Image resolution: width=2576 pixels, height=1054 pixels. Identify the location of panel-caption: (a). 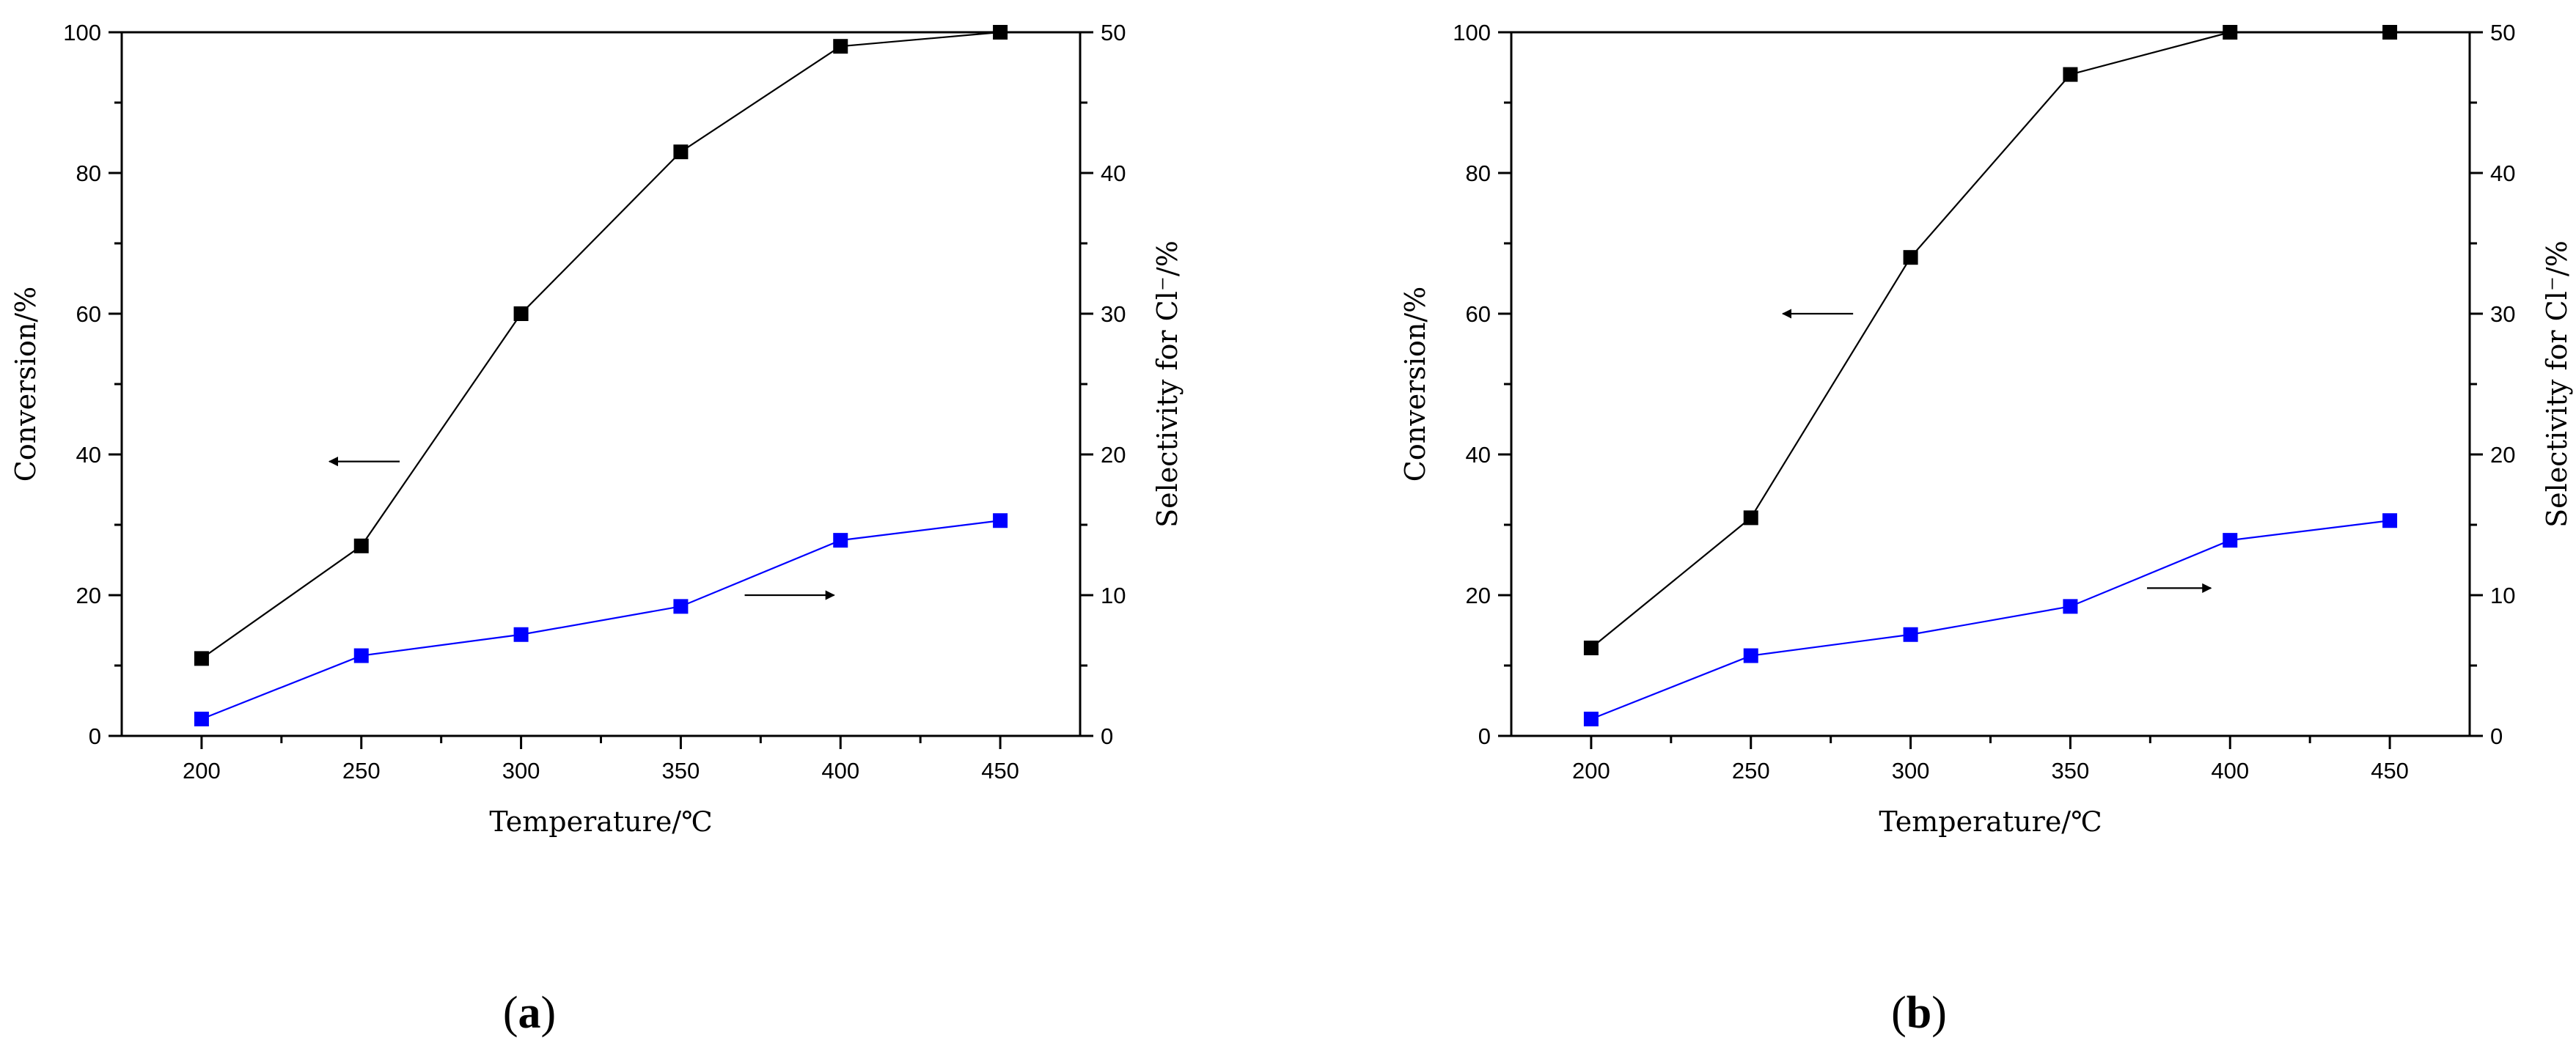
(529, 1013).